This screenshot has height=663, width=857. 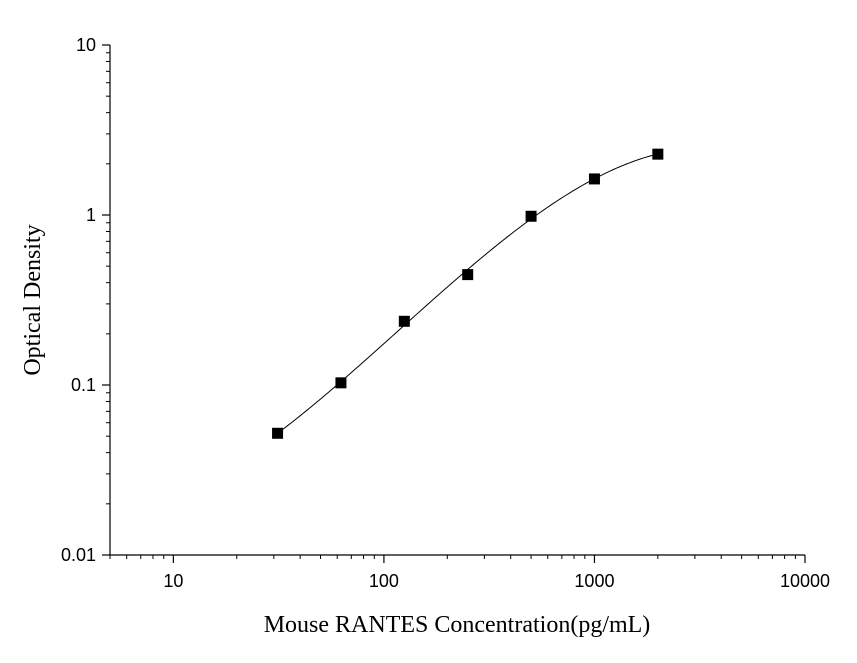 What do you see at coordinates (594, 581) in the screenshot?
I see `x-tick-label: 1000` at bounding box center [594, 581].